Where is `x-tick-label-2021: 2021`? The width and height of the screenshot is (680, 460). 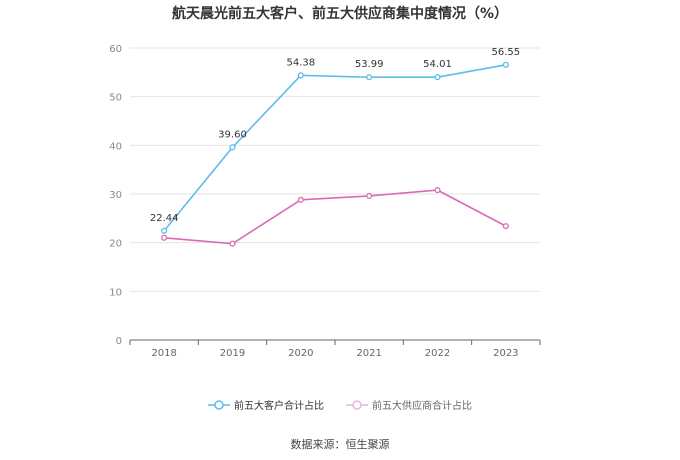
x-tick-label-2021: 2021 is located at coordinates (368, 353).